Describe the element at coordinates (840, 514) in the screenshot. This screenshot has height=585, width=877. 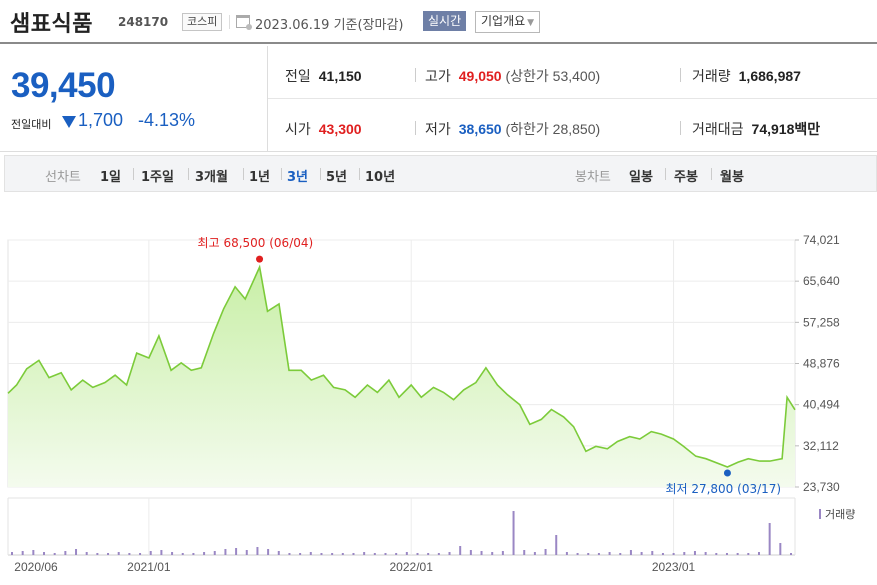
I see `volume-legend-label: 거래량` at that location.